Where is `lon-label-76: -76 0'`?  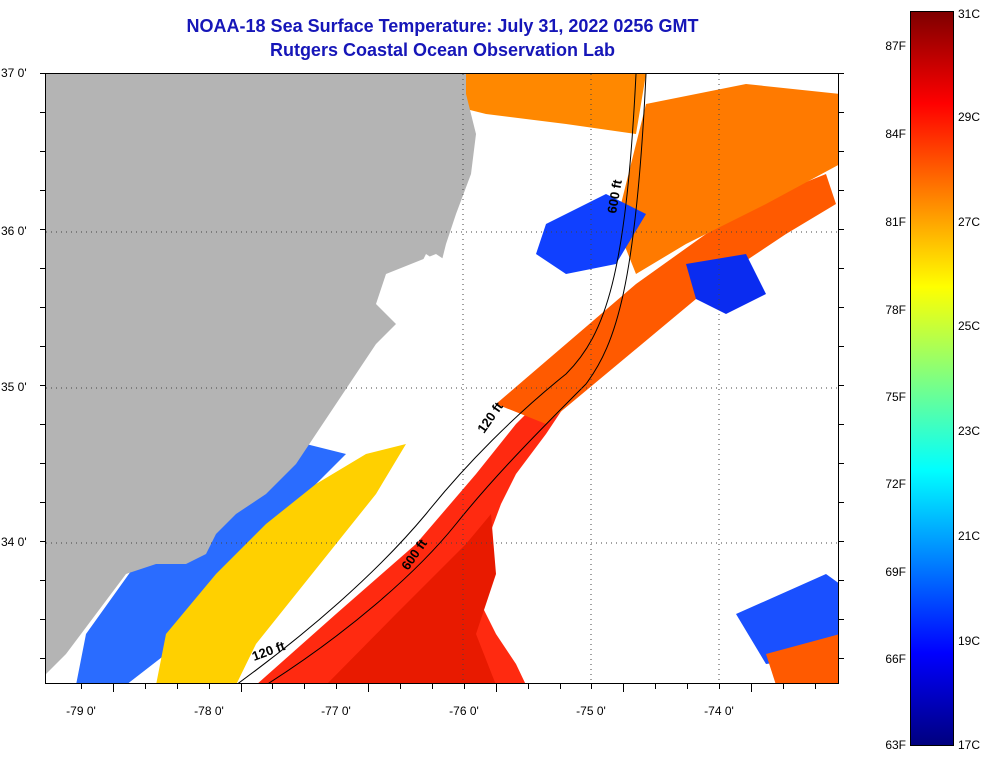 lon-label-76: -76 0' is located at coordinates (464, 711).